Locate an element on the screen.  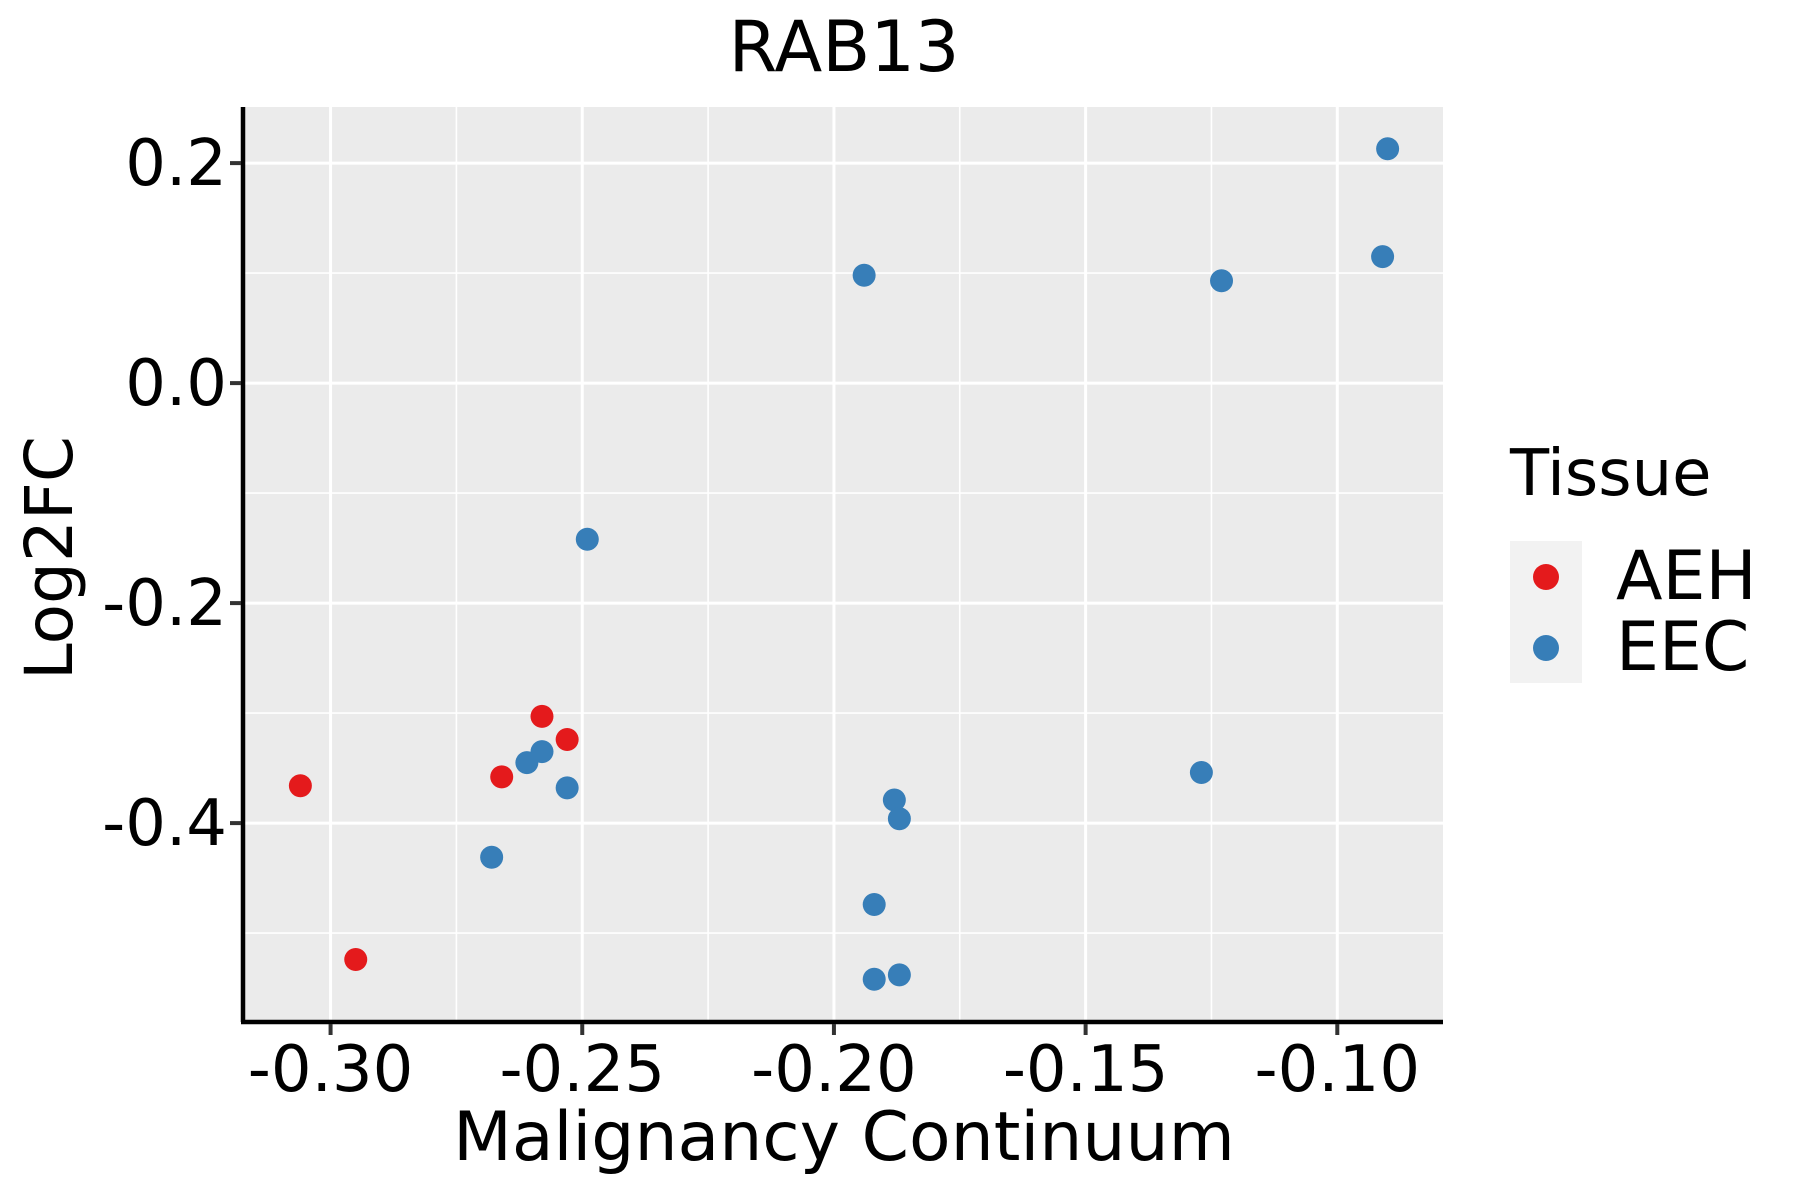
x-tick-label: -0.10 is located at coordinates (1337, 1070).